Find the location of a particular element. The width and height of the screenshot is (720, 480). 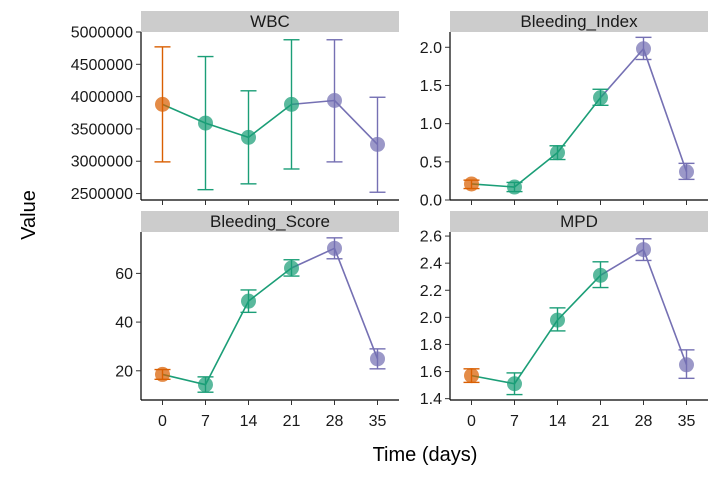

panel-strip-label: Bleeding_Index is located at coordinates (579, 21).